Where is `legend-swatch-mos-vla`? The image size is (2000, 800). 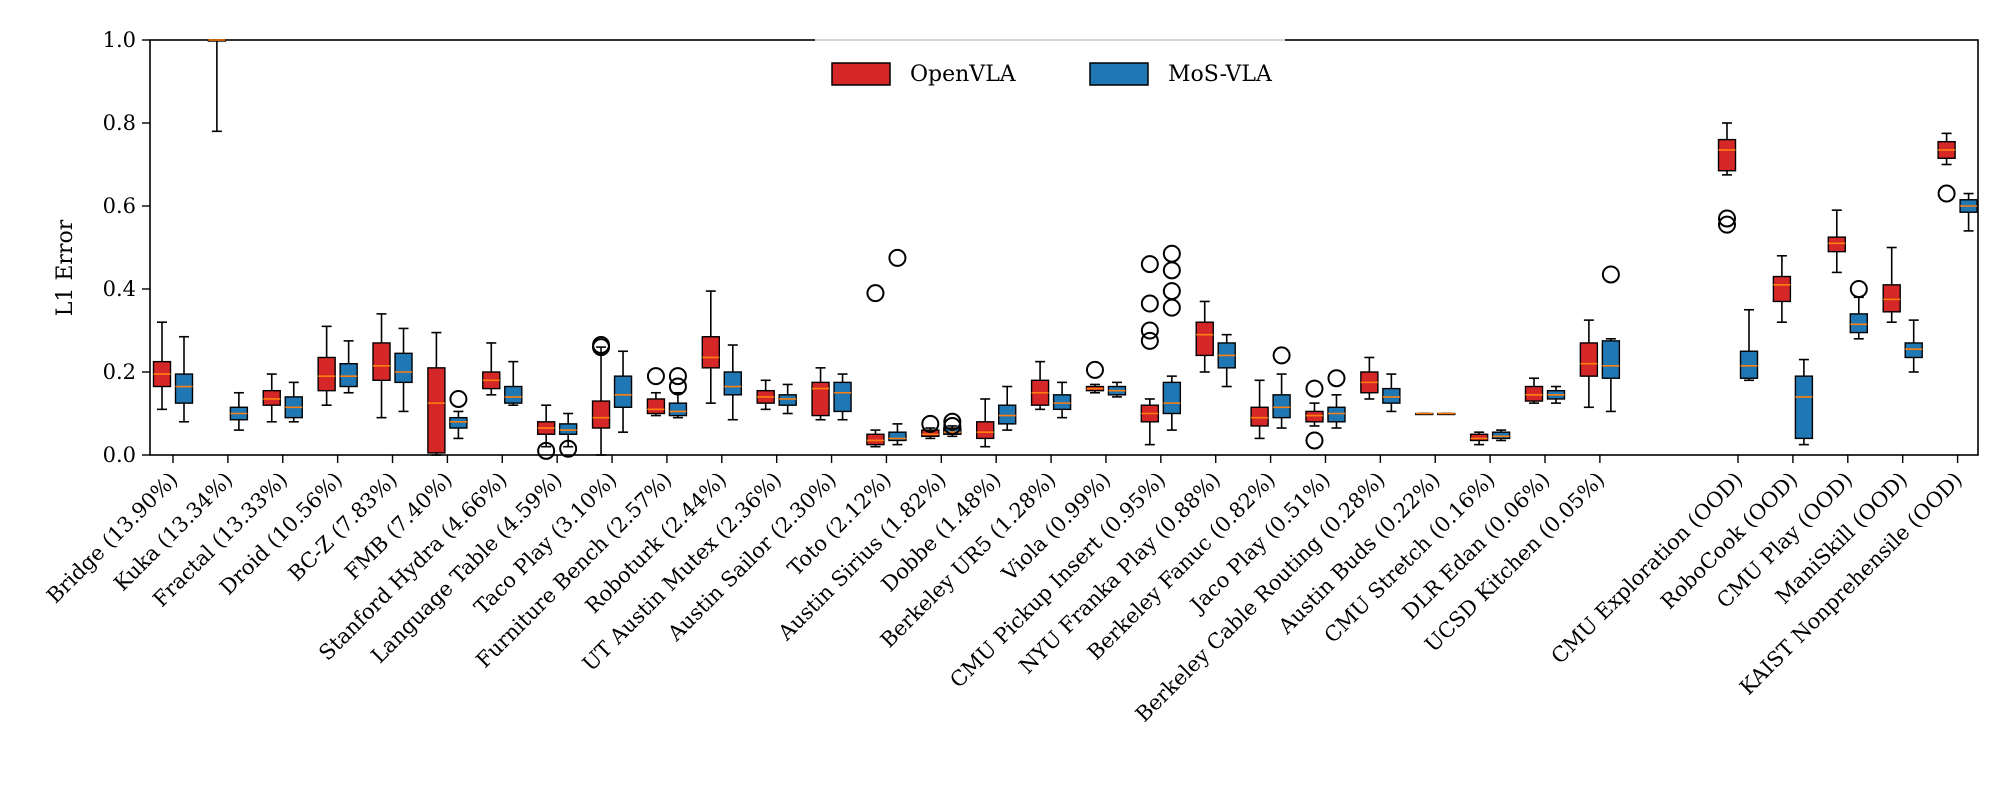 legend-swatch-mos-vla is located at coordinates (1119, 74).